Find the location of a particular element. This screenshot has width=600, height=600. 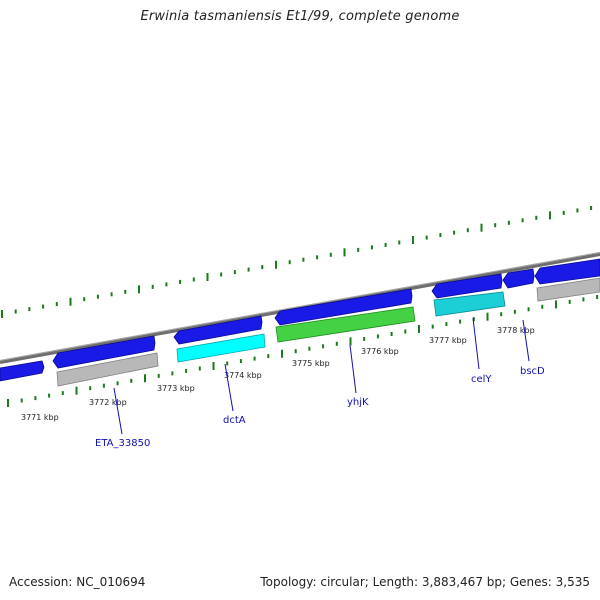

scale-label: 3775 kbp is located at coordinates (311, 363).